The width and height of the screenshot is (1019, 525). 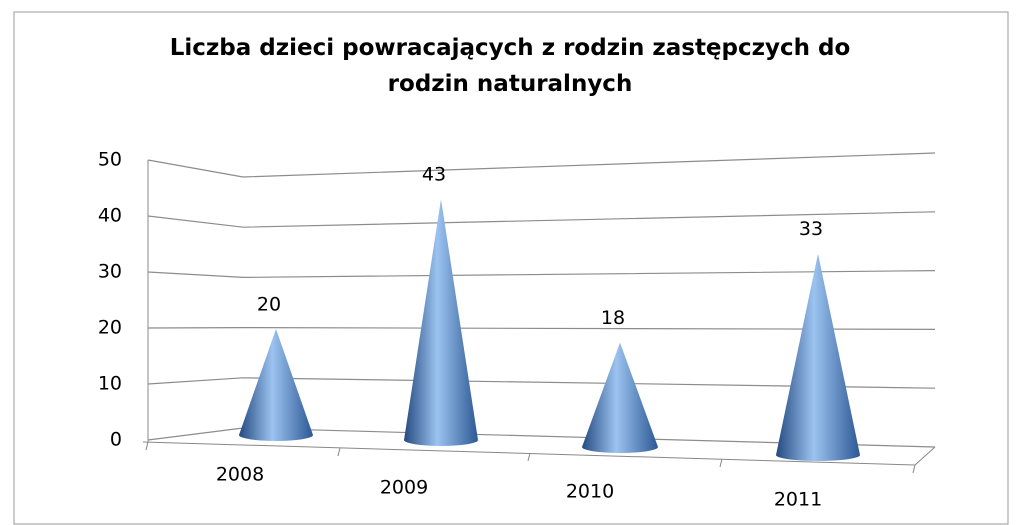 I want to click on y-tick-label: 40, so click(x=110, y=216).